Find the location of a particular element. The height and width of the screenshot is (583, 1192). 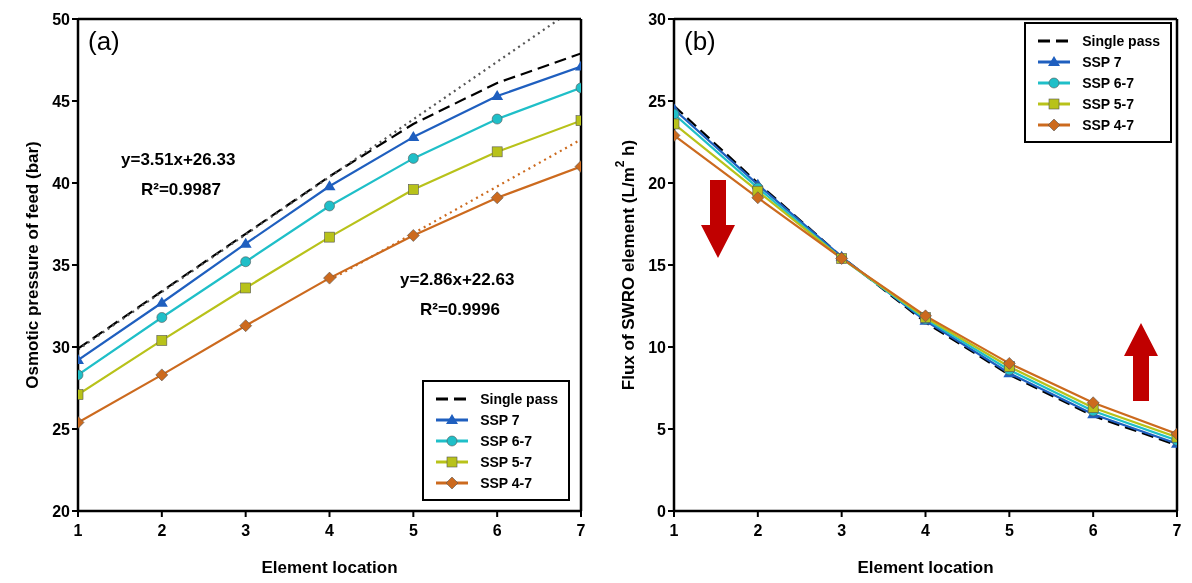

y-tick-label: 50 is located at coordinates (61, 19).